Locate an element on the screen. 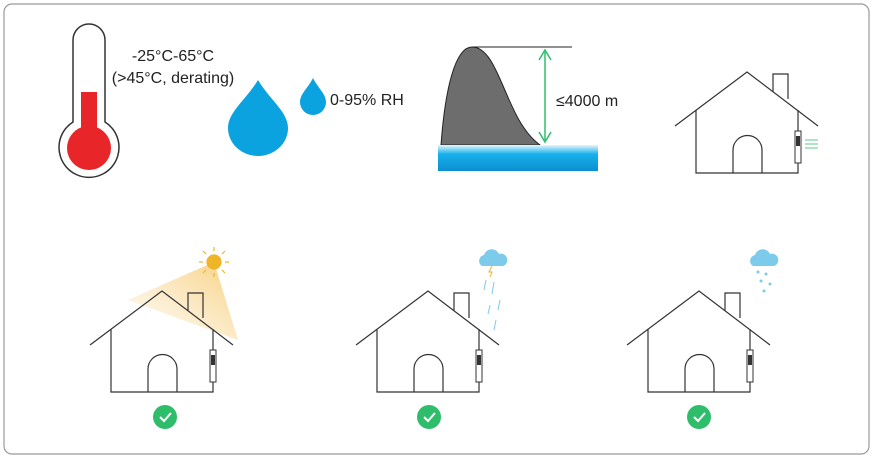 This screenshot has width=873, height=458. rain-cloud is located at coordinates (493, 290).